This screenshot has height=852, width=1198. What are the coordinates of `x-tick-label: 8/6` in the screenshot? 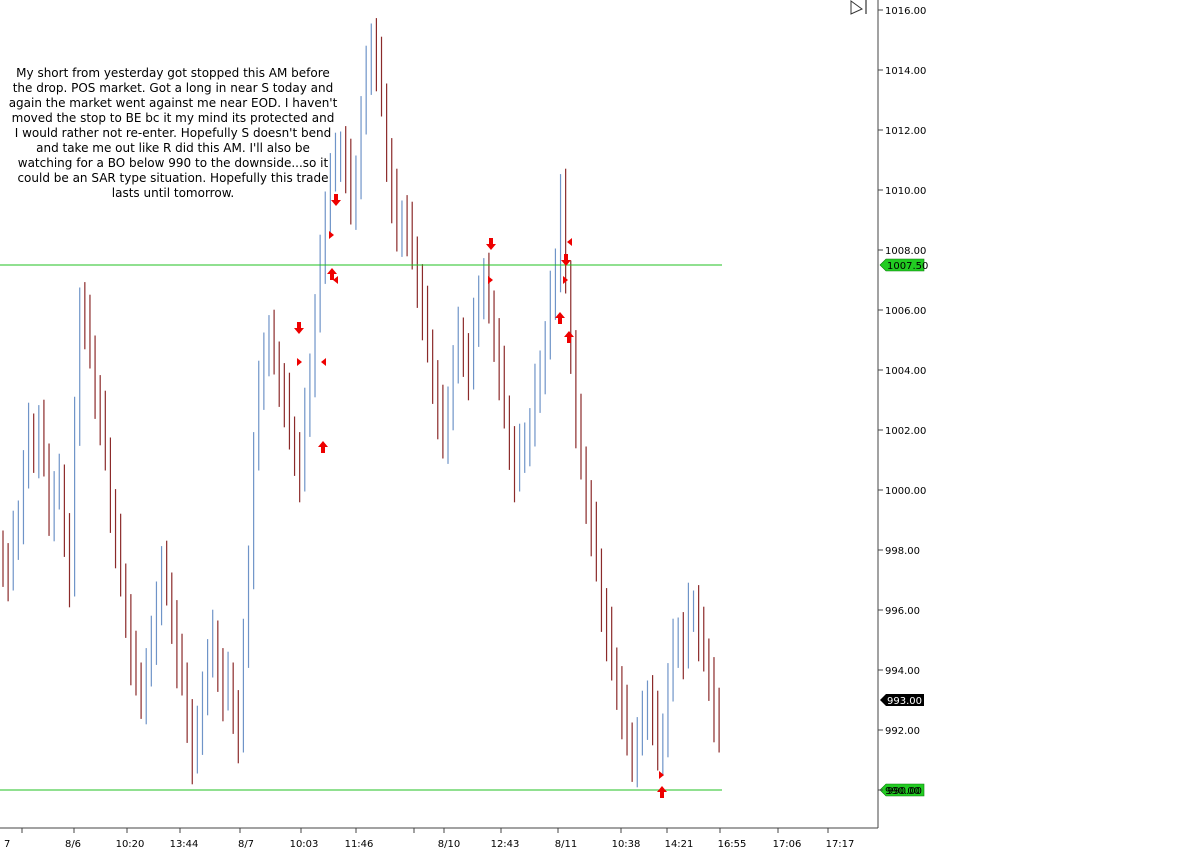 It's located at (73, 844).